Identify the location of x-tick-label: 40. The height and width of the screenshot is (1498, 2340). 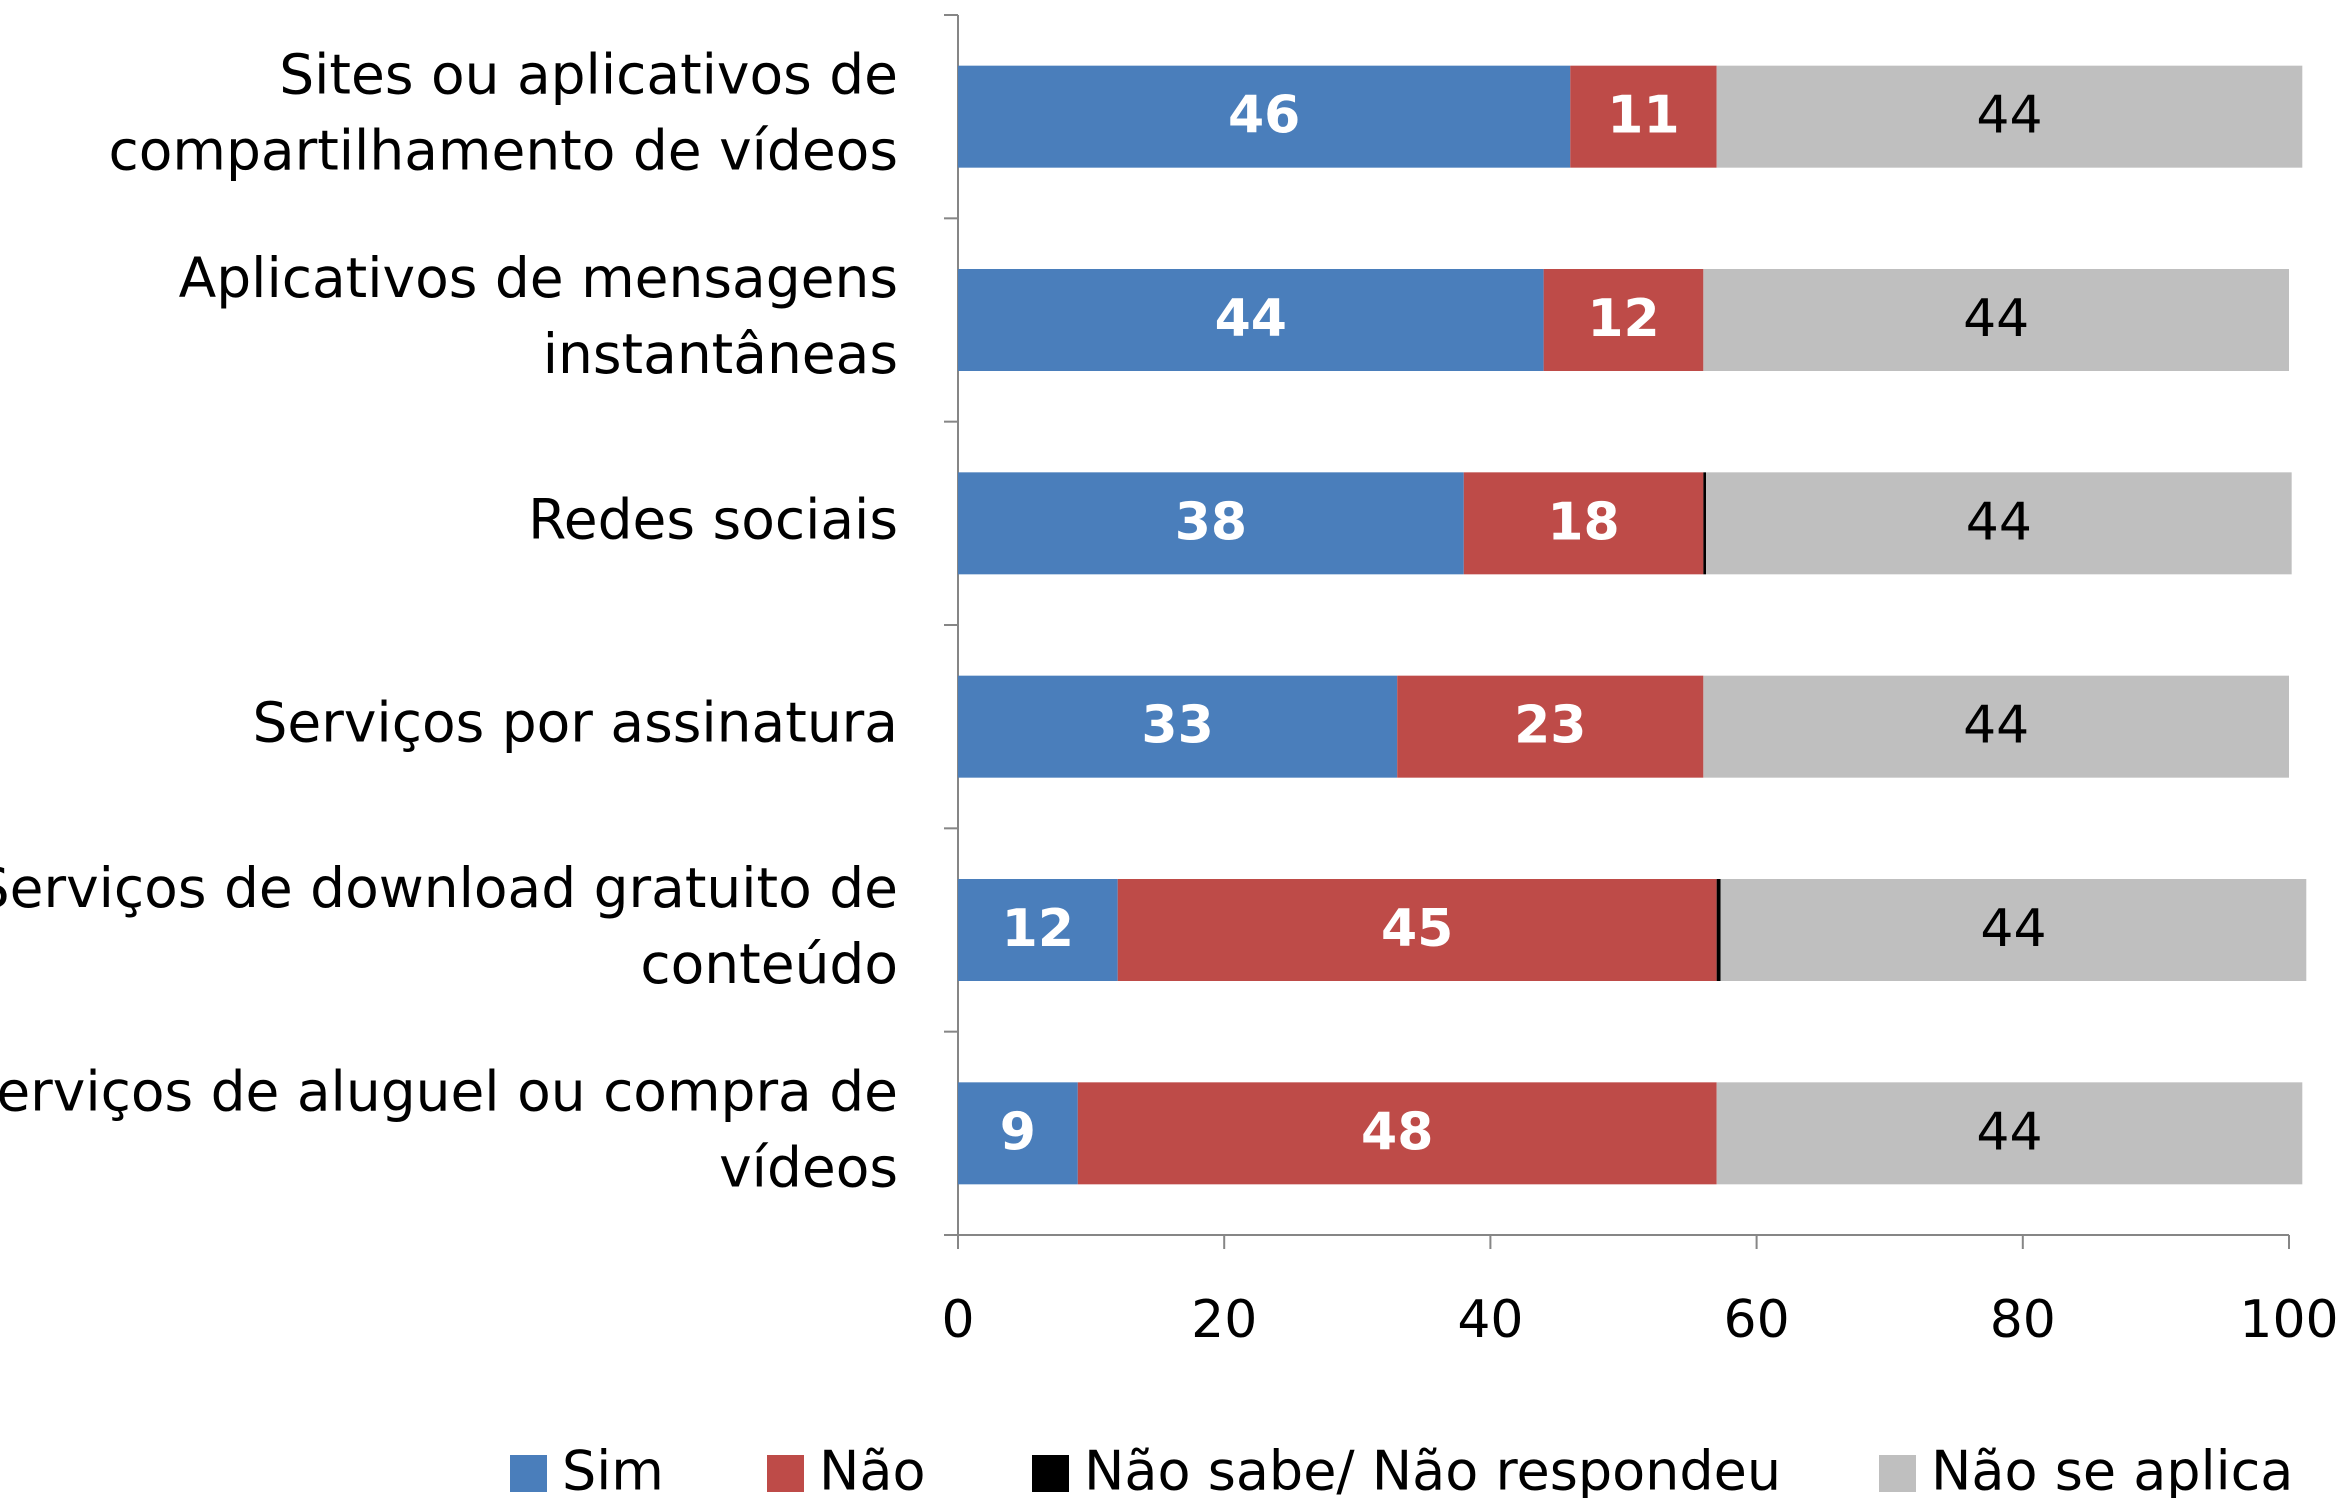
(1490, 1320).